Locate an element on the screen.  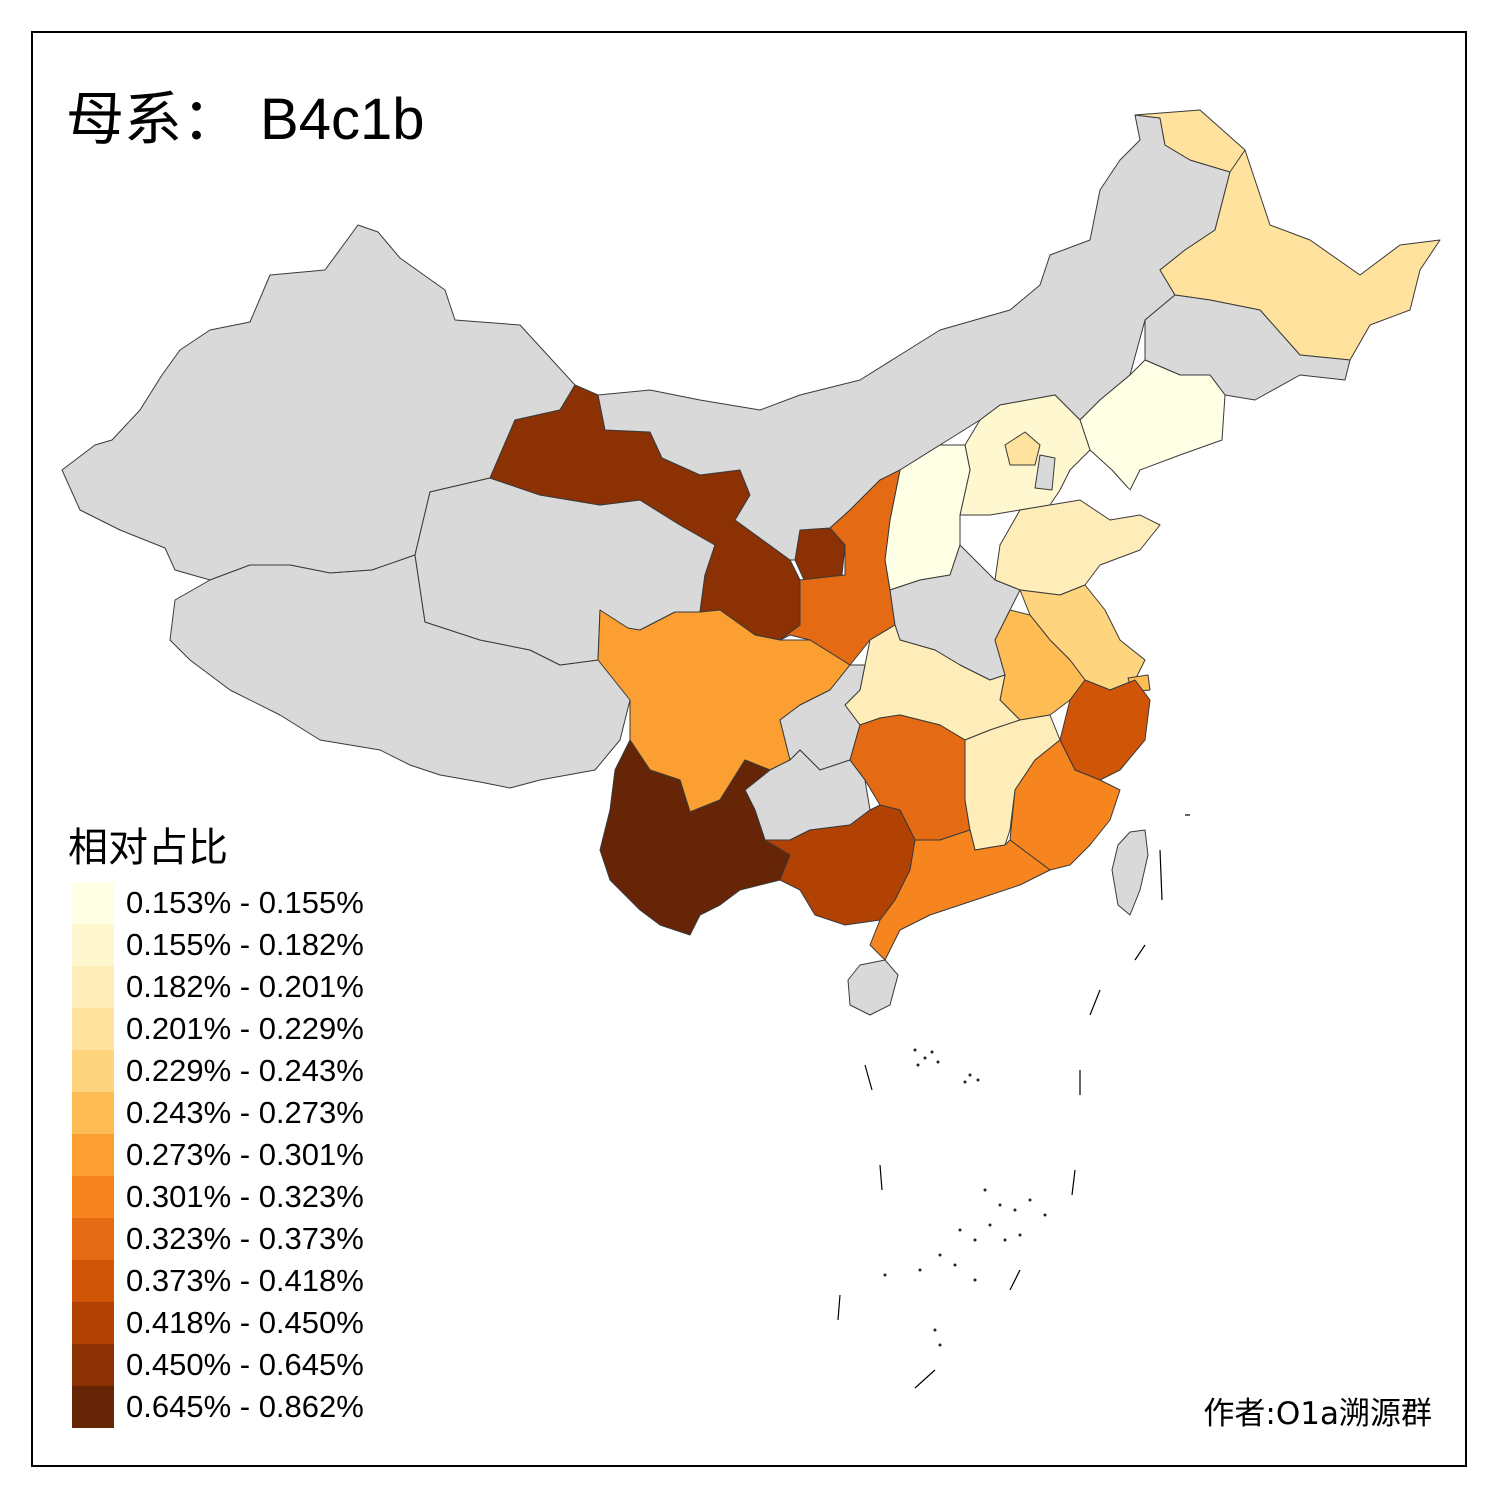
south-china-sea-islands is located at coordinates (1013, 1101).